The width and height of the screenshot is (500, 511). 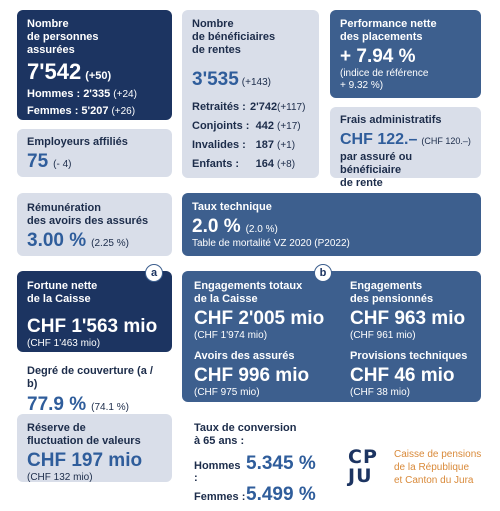 What do you see at coordinates (286, 145) in the screenshot?
I see `row-delta: (+1)` at bounding box center [286, 145].